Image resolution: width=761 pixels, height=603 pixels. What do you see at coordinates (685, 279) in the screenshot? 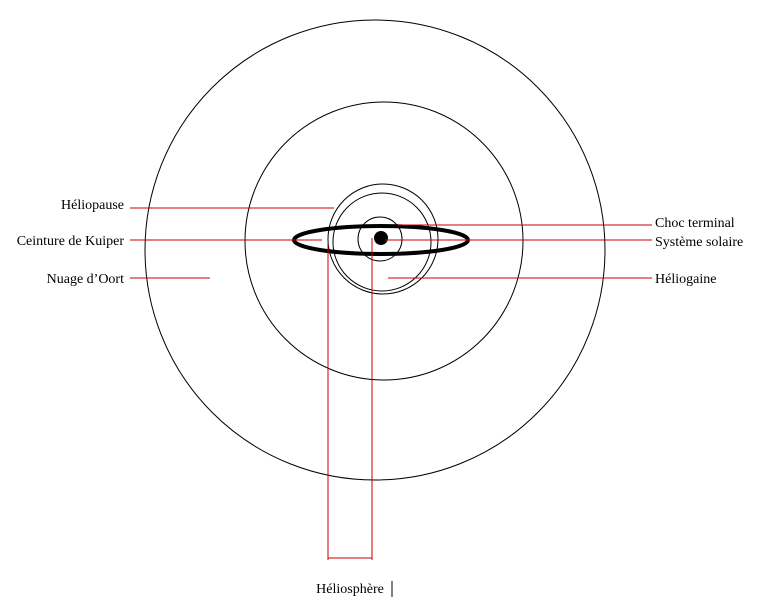
I see `heliosheath-label: Héliogaine` at bounding box center [685, 279].